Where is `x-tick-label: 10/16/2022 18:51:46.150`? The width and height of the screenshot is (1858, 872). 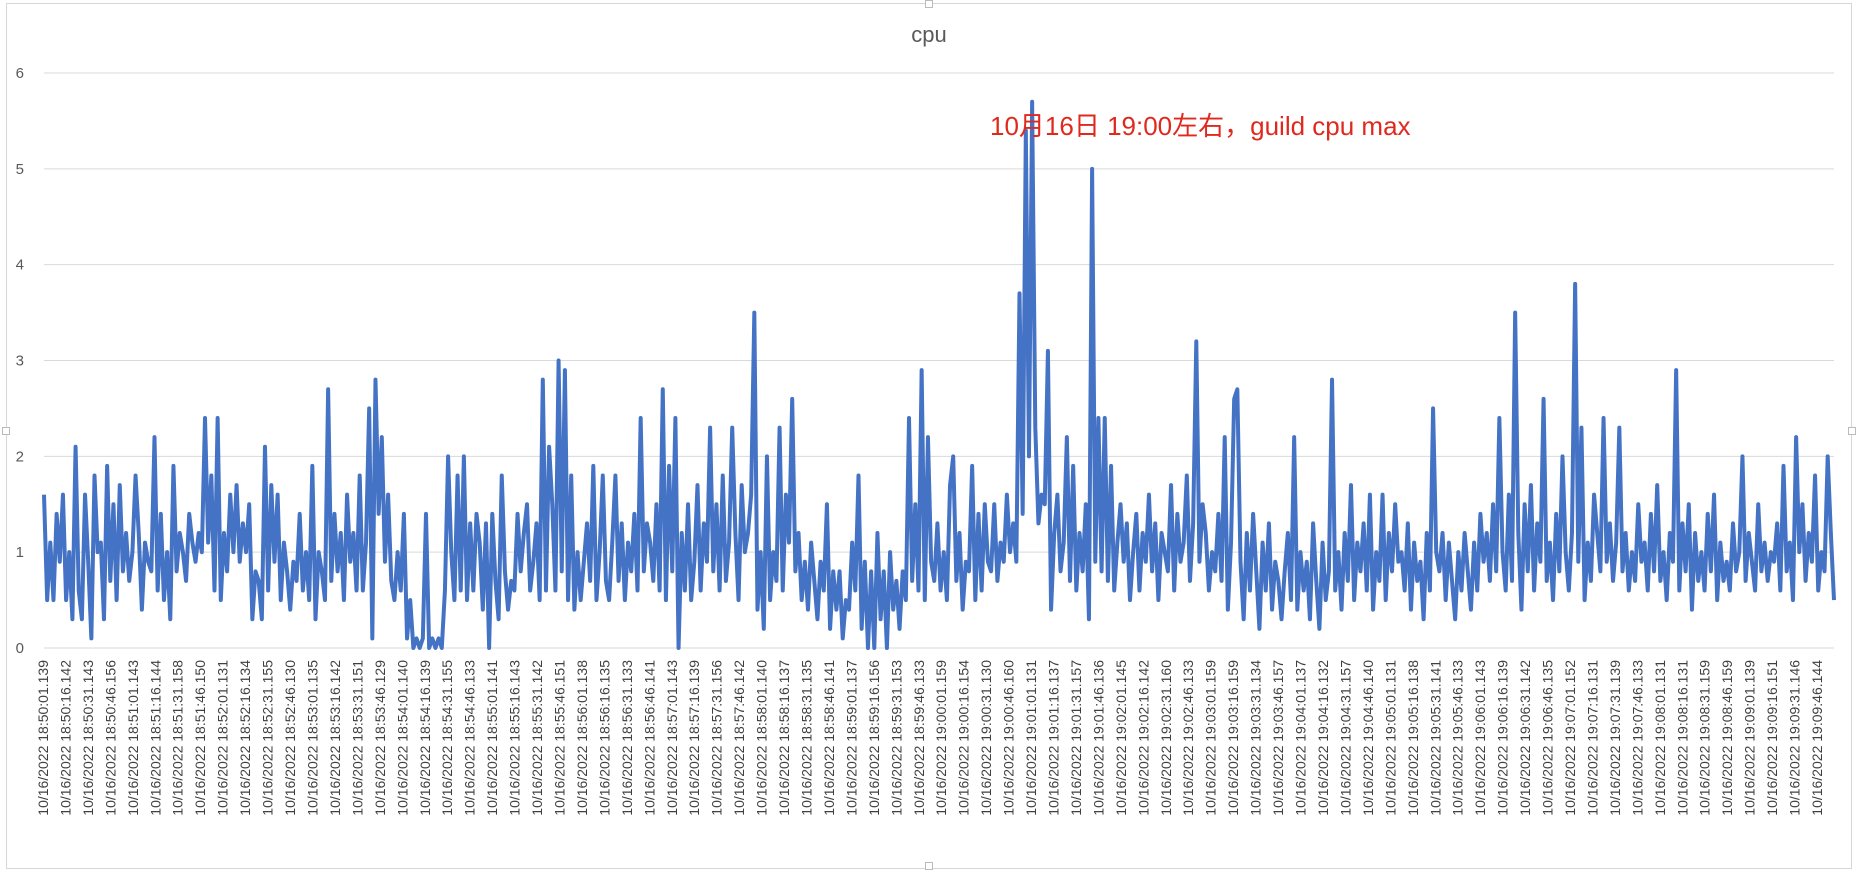
x-tick-label: 10/16/2022 18:51:46.150 is located at coordinates (200, 738).